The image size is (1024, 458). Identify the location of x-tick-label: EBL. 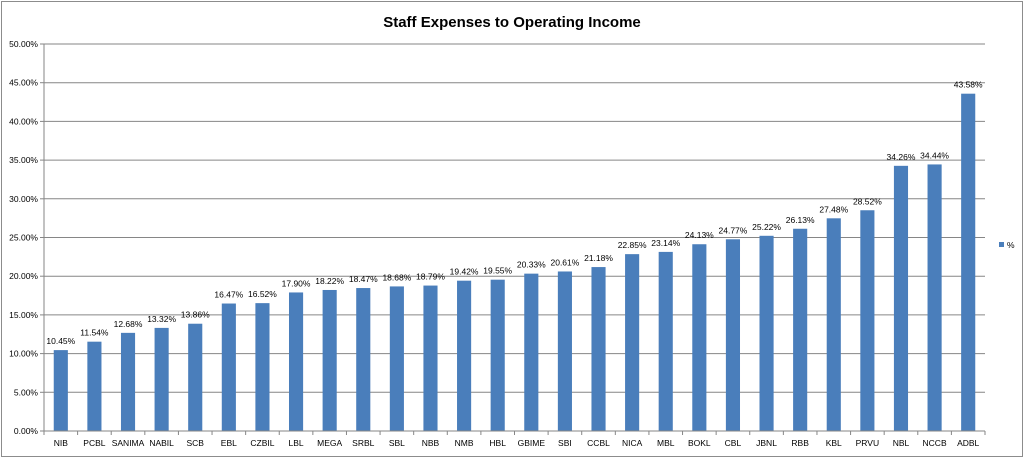
(229, 443).